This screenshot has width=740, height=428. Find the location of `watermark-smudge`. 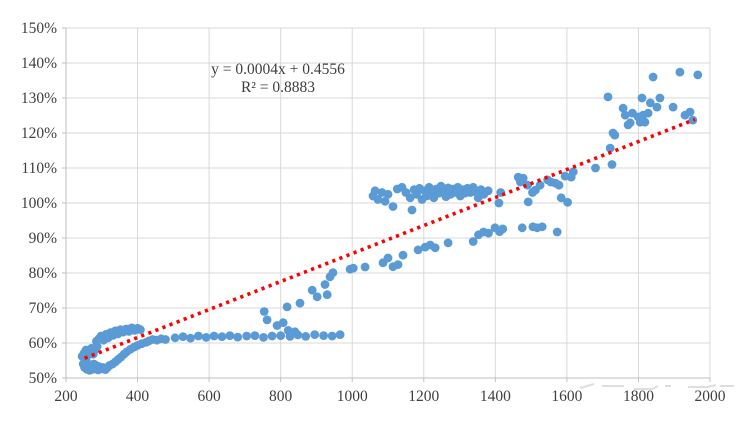

watermark-smudge is located at coordinates (656, 386).